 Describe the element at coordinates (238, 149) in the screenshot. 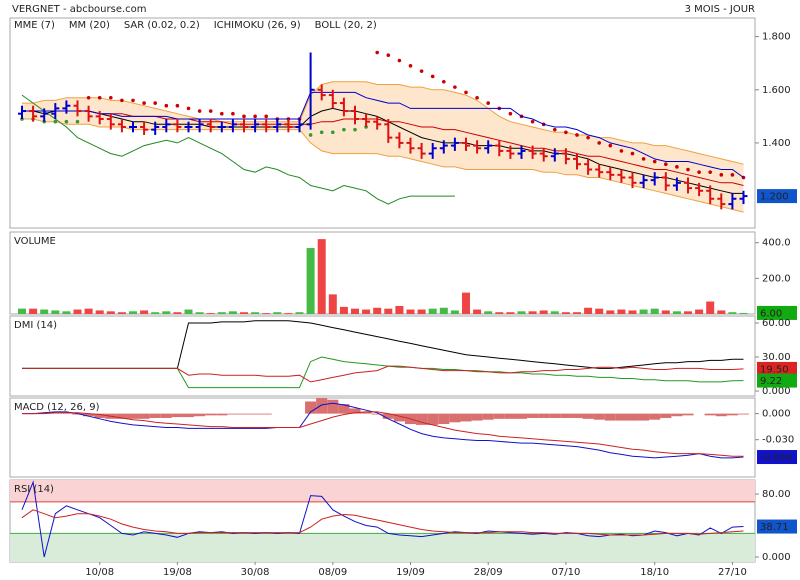

I see `lagging-line` at that location.